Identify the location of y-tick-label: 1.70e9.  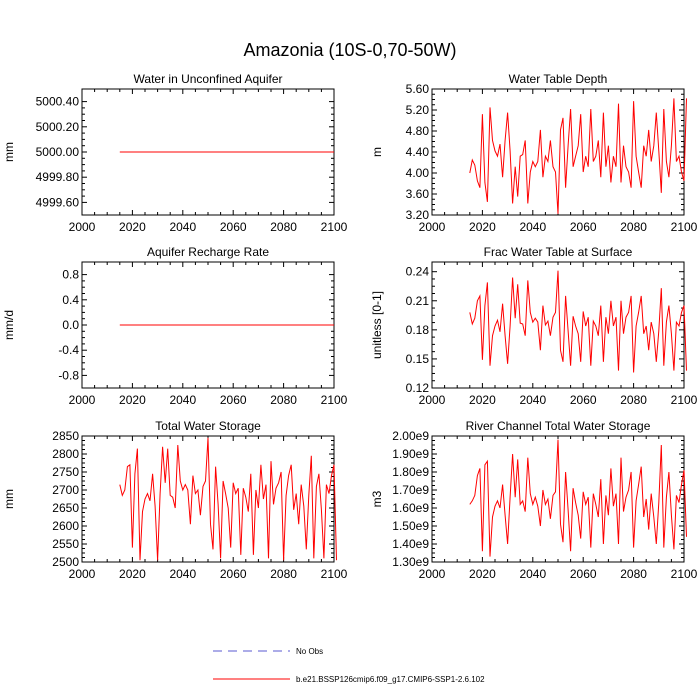
(410, 490).